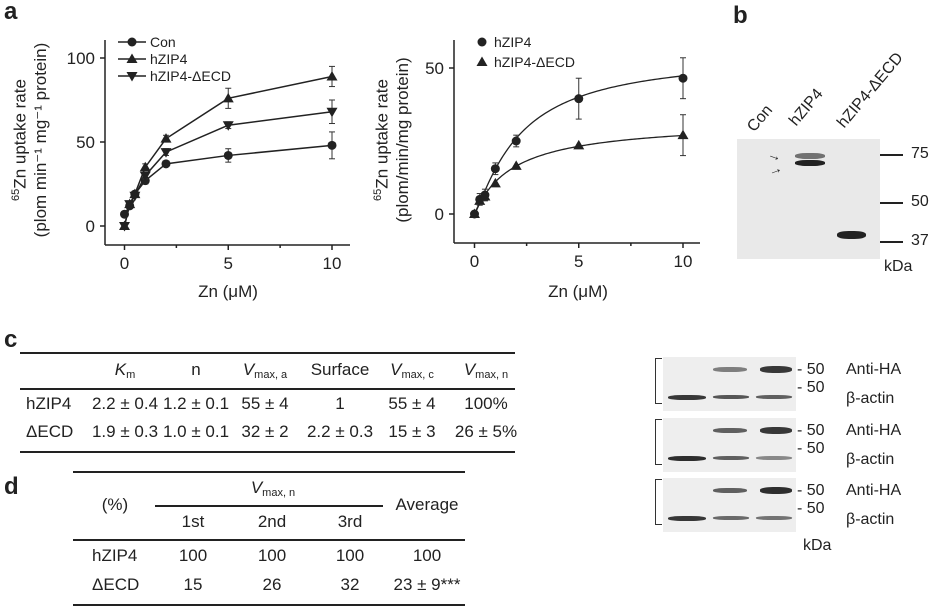  I want to click on col-header: Km, so click(125, 370).